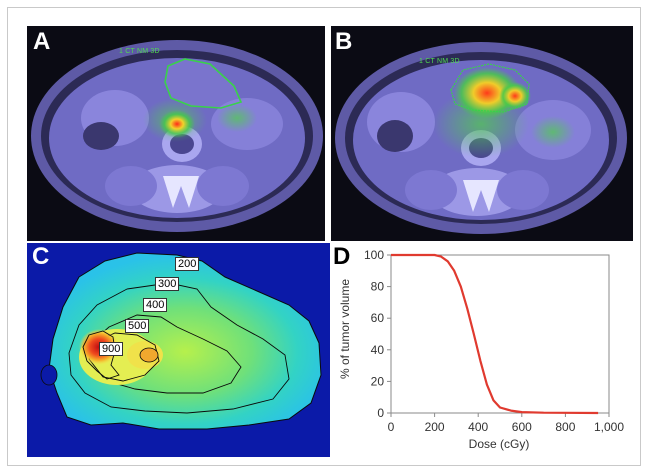 Image resolution: width=647 pixels, height=472 pixels. What do you see at coordinates (435, 427) in the screenshot?
I see `x-tick-label: 200` at bounding box center [435, 427].